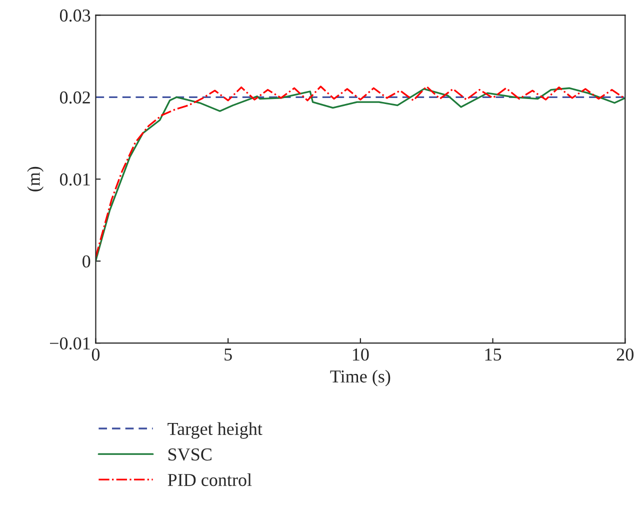  Describe the element at coordinates (625, 354) in the screenshot. I see `x-tick-label: 20` at that location.